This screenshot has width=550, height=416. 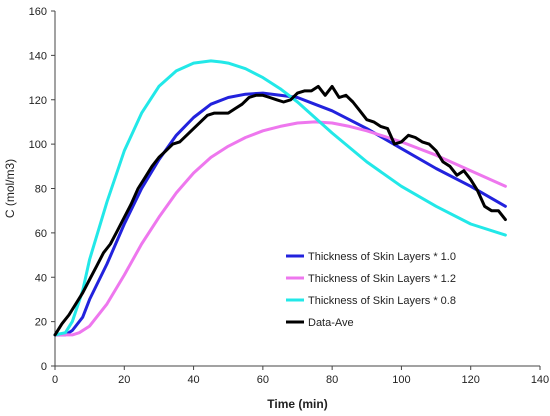 What do you see at coordinates (471, 380) in the screenshot?
I see `x-tick-label: 120` at bounding box center [471, 380].